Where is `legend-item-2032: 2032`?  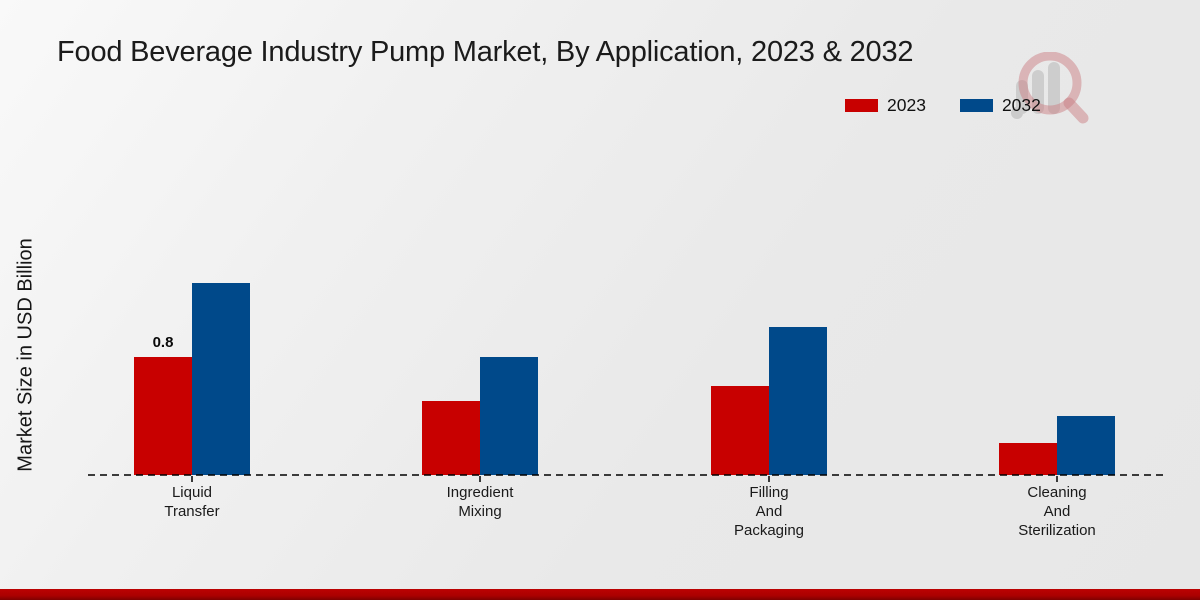
legend-item-2032: 2032 is located at coordinates (1000, 105).